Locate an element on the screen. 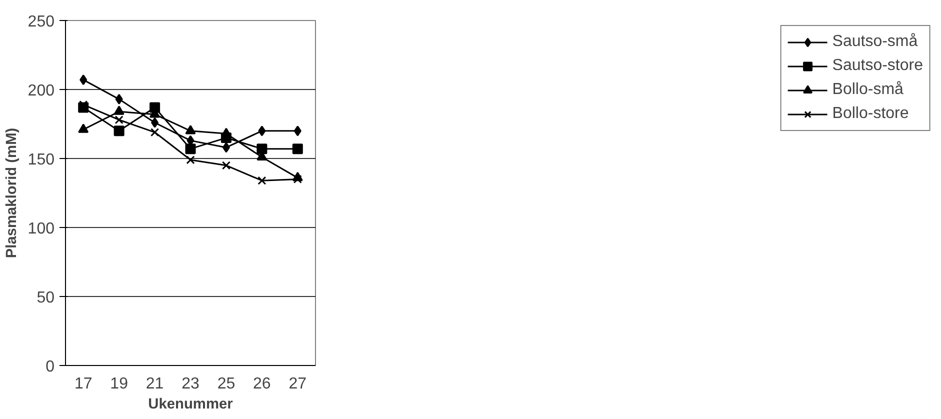 The width and height of the screenshot is (941, 419). x-tick-label: 23 is located at coordinates (191, 384).